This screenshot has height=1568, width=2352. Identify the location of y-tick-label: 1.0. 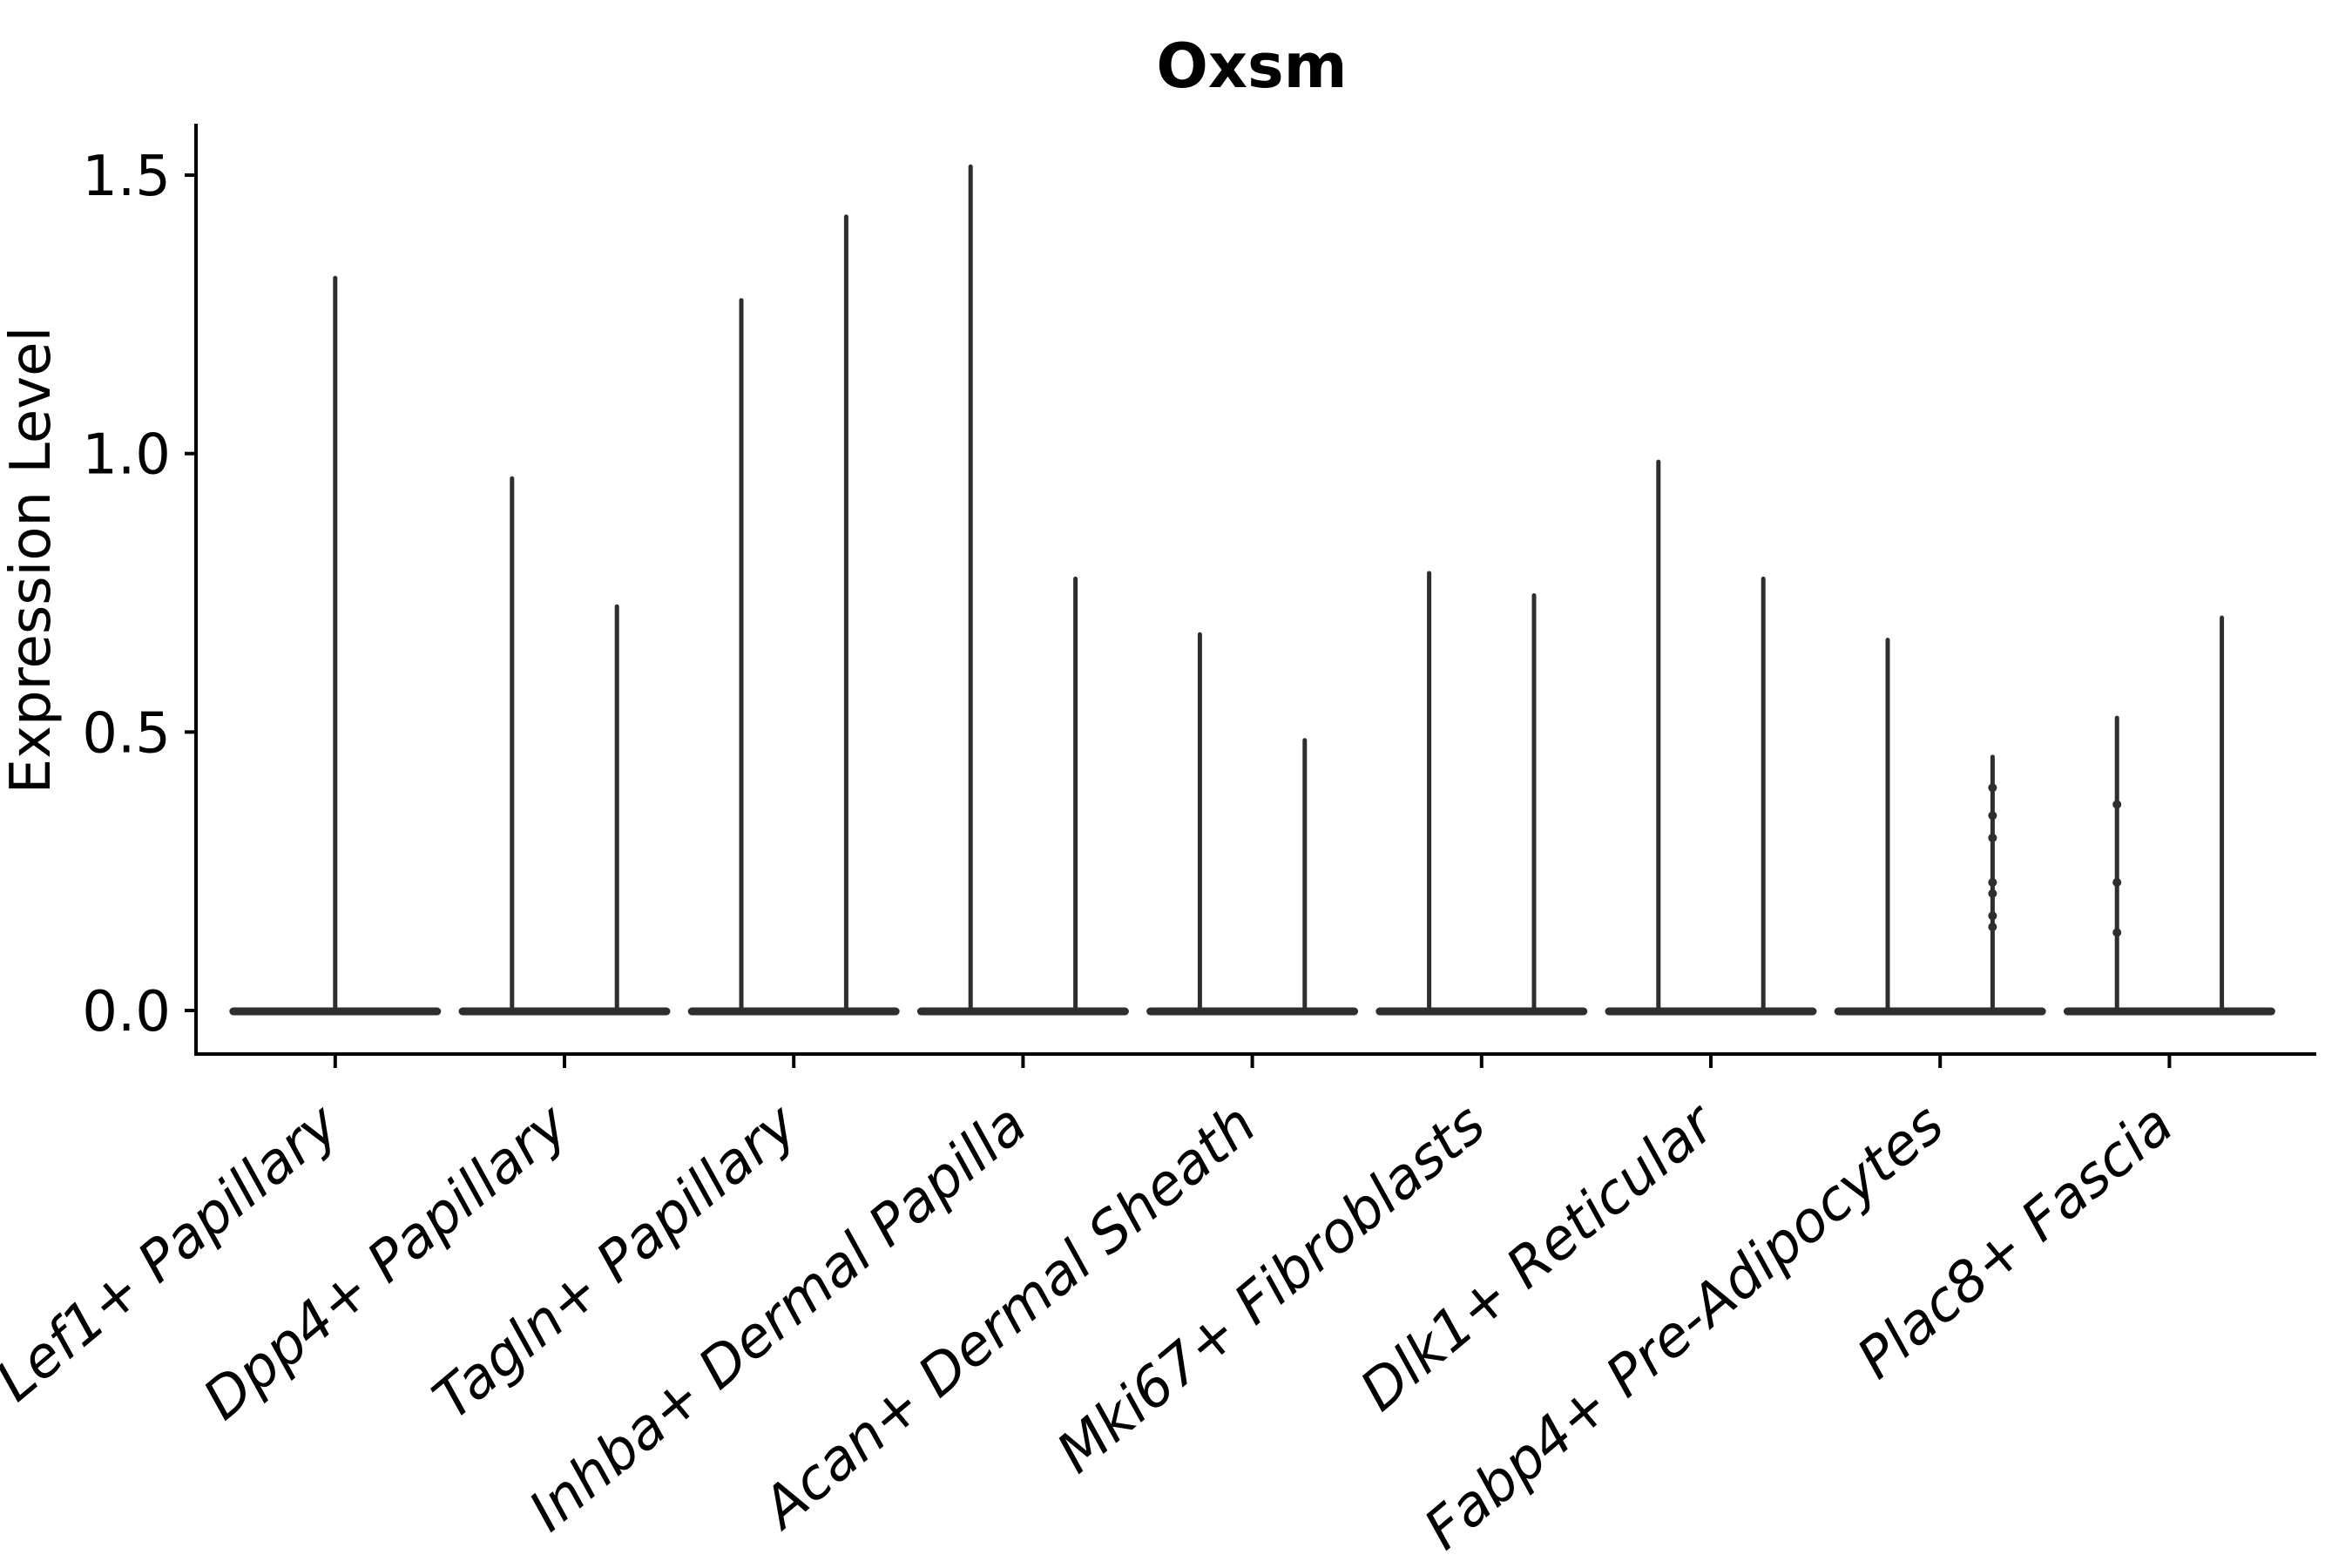
(126, 455).